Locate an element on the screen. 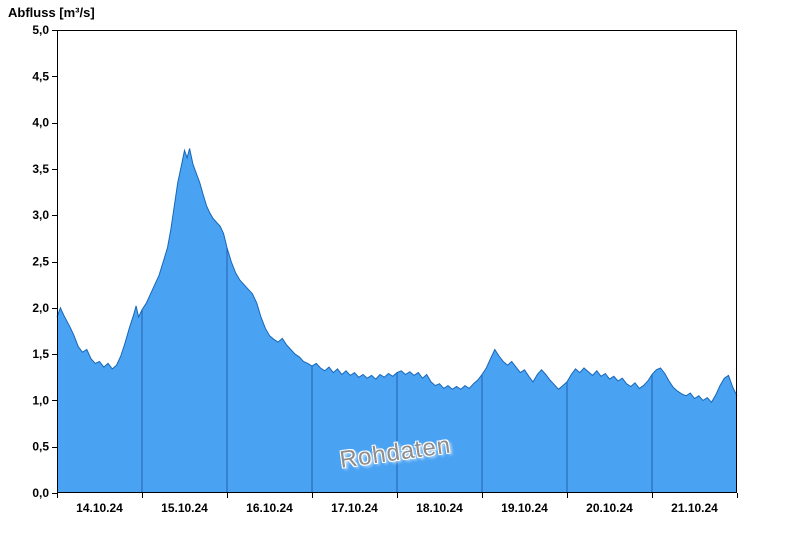  y-tick-label: 4,5 is located at coordinates (40, 76).